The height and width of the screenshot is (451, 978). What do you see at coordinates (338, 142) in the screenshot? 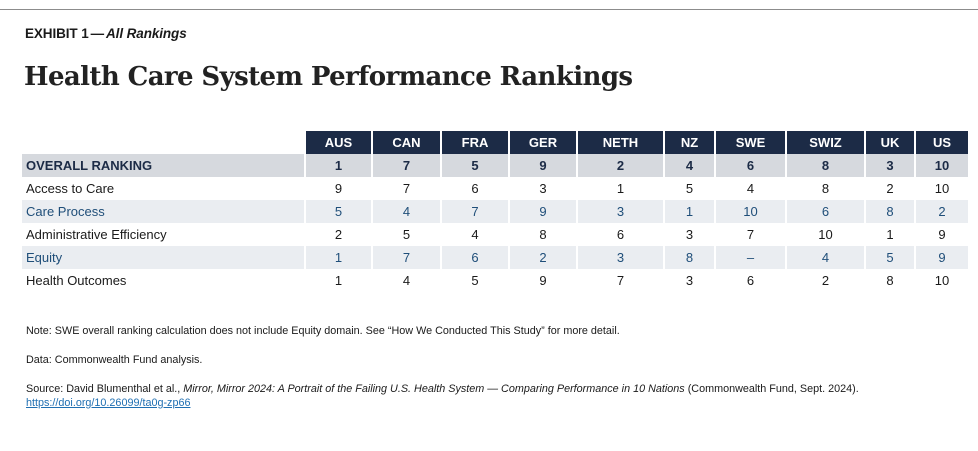
I see `col-header-aus: AUS` at bounding box center [338, 142].